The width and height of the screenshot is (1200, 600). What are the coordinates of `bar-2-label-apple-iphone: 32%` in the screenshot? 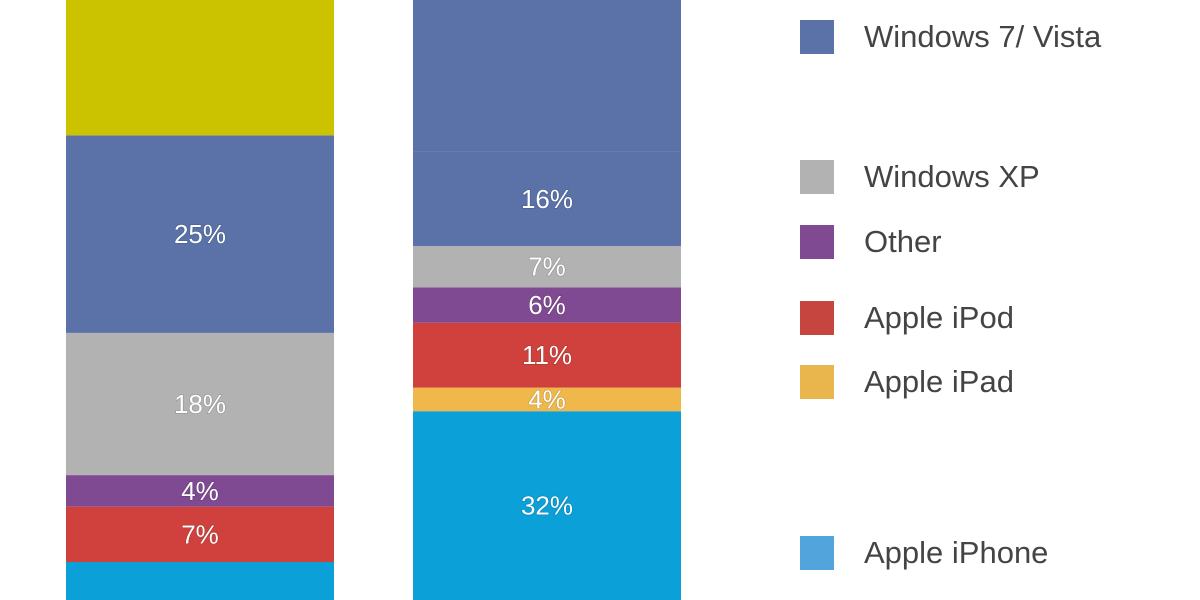 It's located at (547, 506).